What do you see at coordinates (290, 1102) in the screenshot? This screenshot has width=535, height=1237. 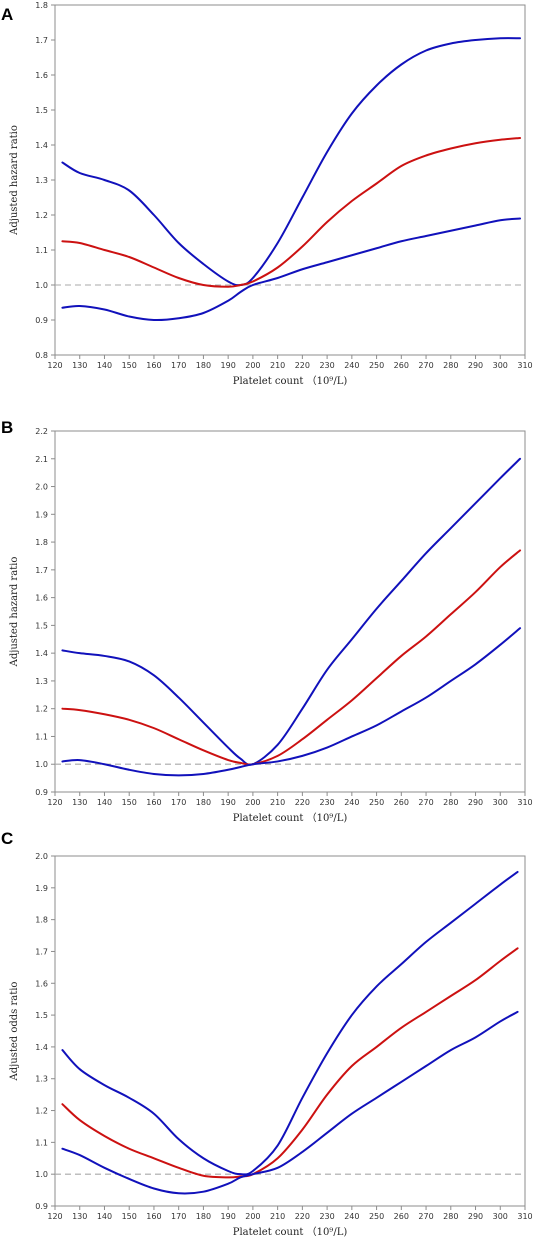 I see `series-line-lower-c` at bounding box center [290, 1102].